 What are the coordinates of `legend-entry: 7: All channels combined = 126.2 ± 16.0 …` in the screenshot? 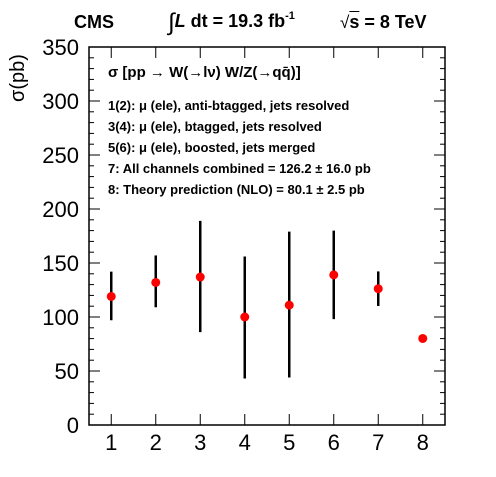 It's located at (239, 168).